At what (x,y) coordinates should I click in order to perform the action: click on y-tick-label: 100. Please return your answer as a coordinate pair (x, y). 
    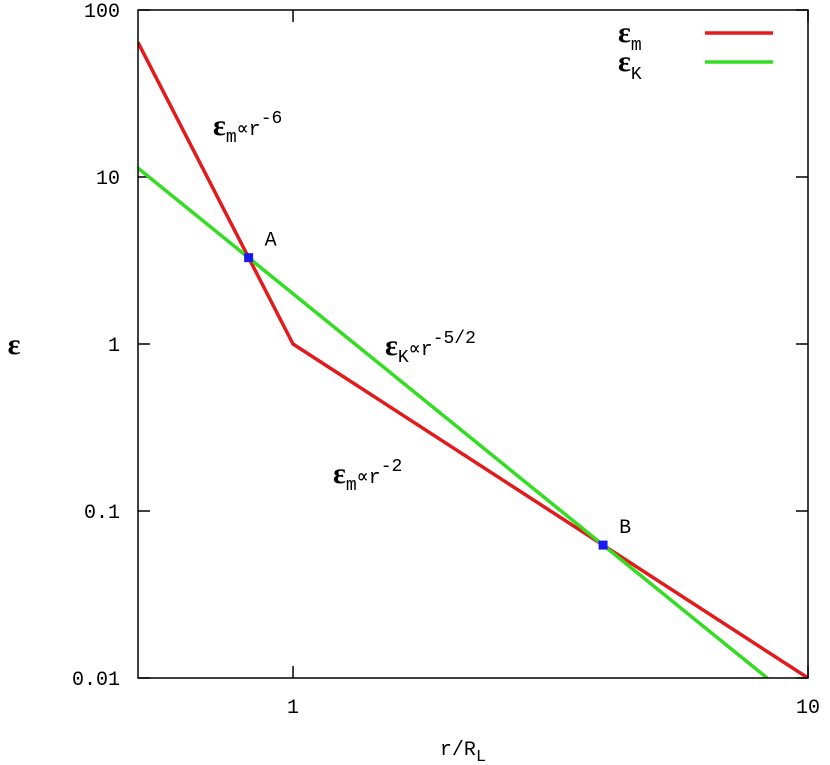
    Looking at the image, I should click on (102, 12).